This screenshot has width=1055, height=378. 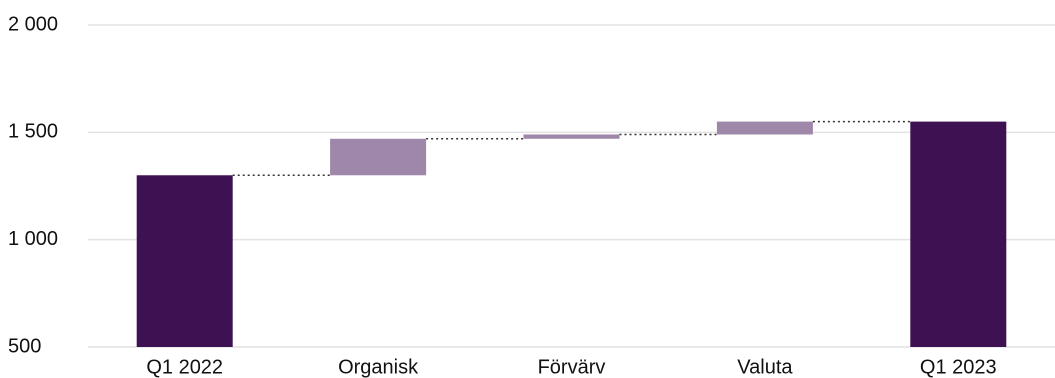 I want to click on y-tick-label: 500, so click(x=24, y=346).